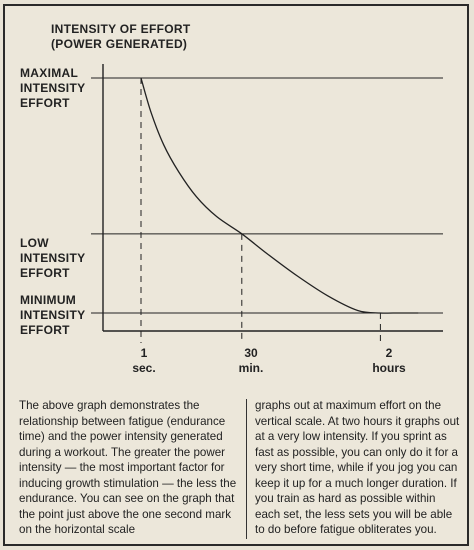 The image size is (474, 550). Describe the element at coordinates (144, 368) in the screenshot. I see `x-tick-label-1sec-unit: sec.` at that location.